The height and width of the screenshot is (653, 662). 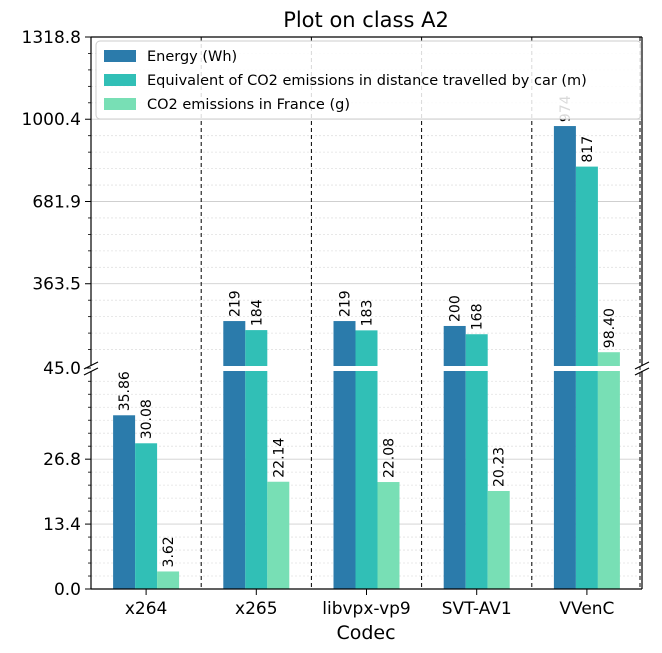 What do you see at coordinates (125, 391) in the screenshot?
I see `data-label: 35.86` at bounding box center [125, 391].